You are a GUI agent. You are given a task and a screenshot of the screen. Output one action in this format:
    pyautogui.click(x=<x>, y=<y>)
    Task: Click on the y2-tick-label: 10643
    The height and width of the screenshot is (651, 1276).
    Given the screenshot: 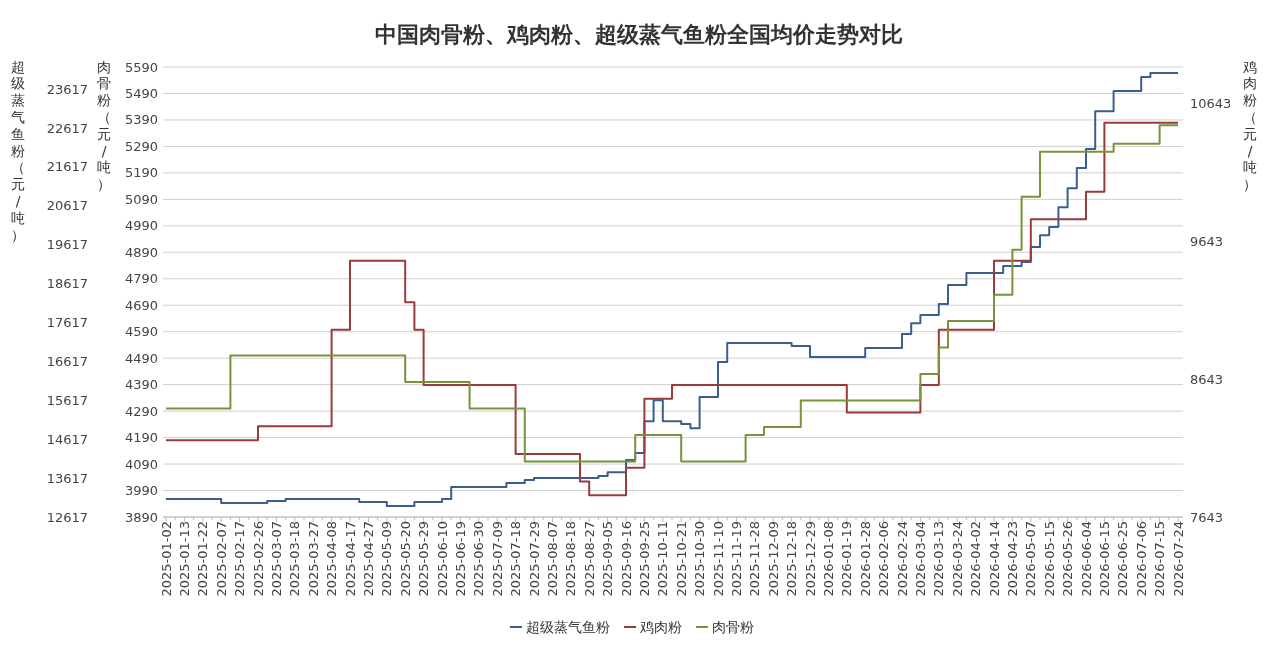 What is the action you would take?
    pyautogui.click(x=1211, y=103)
    